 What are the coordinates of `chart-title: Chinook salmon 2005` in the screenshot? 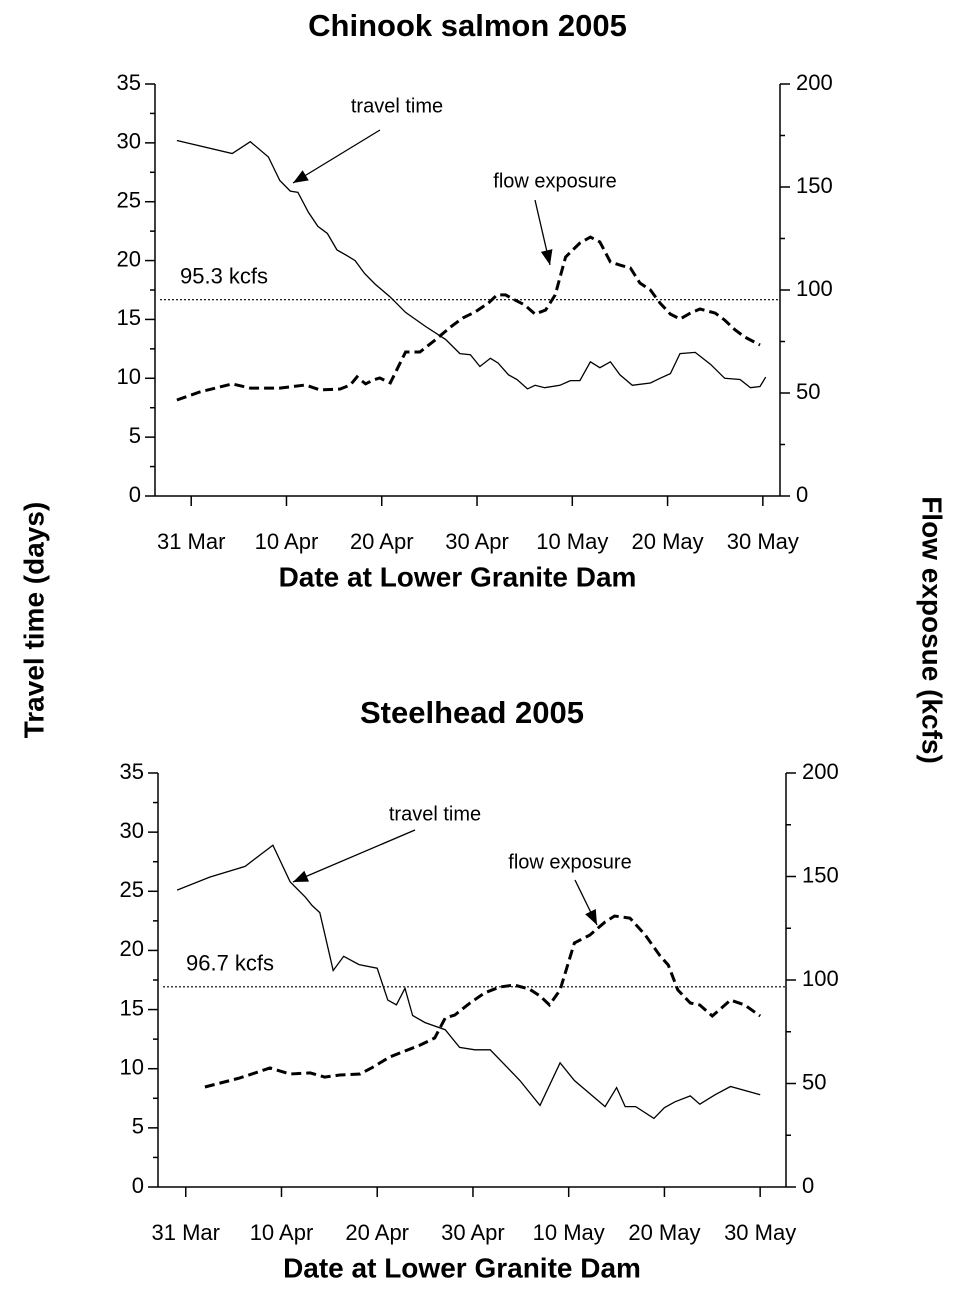 It's located at (467, 25).